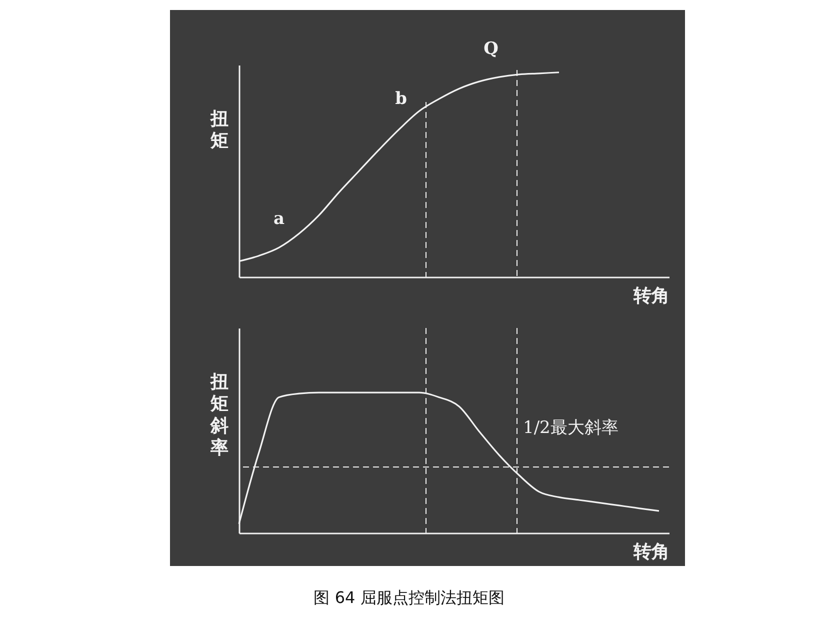  What do you see at coordinates (401, 99) in the screenshot?
I see `annotation: b` at bounding box center [401, 99].